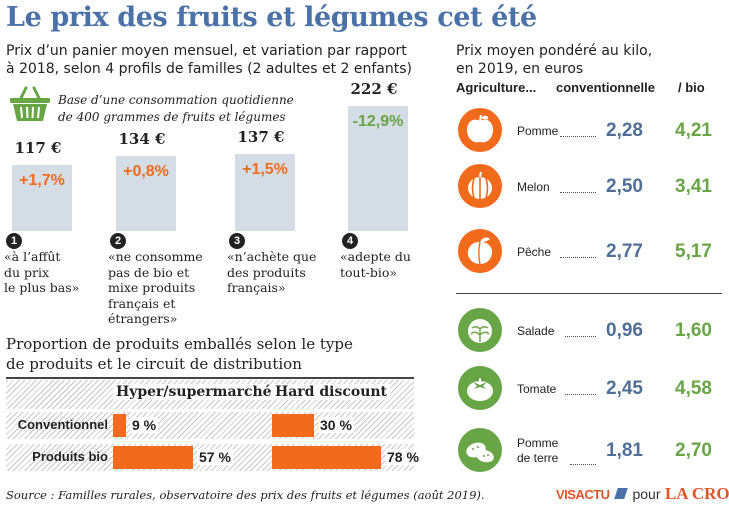  What do you see at coordinates (118, 241) in the screenshot?
I see `profile-number-badge: 2` at bounding box center [118, 241].